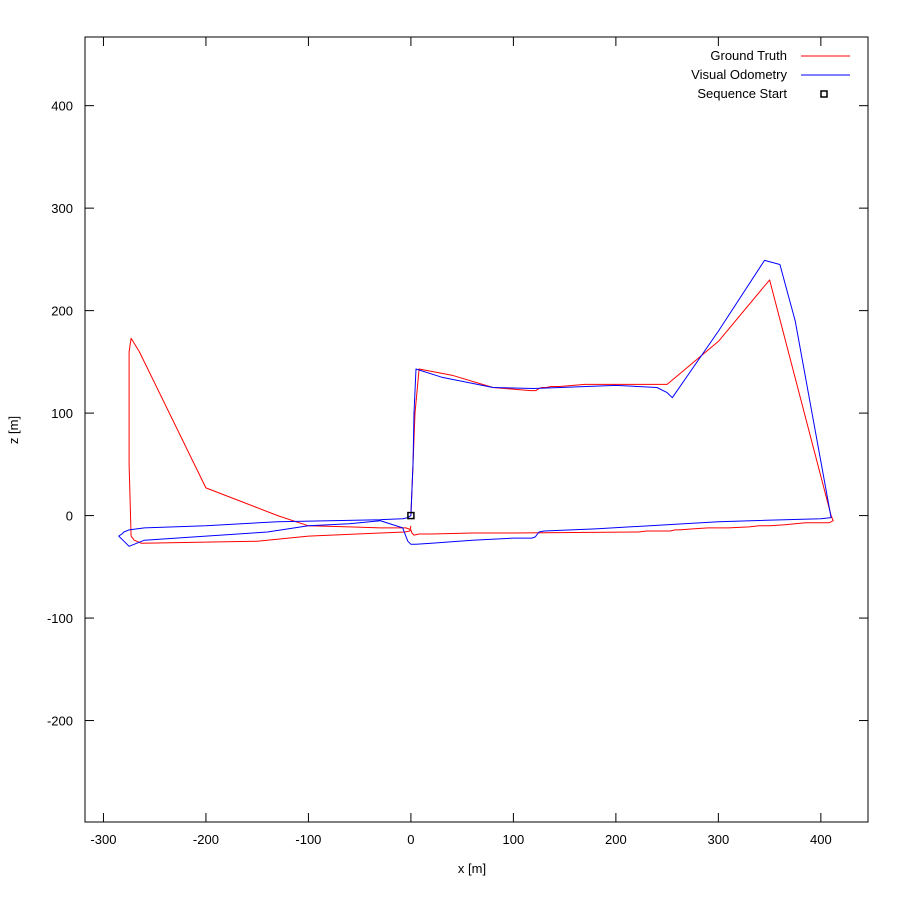 This screenshot has height=900, width=900. What do you see at coordinates (103, 839) in the screenshot?
I see `x-tick-label: -300` at bounding box center [103, 839].